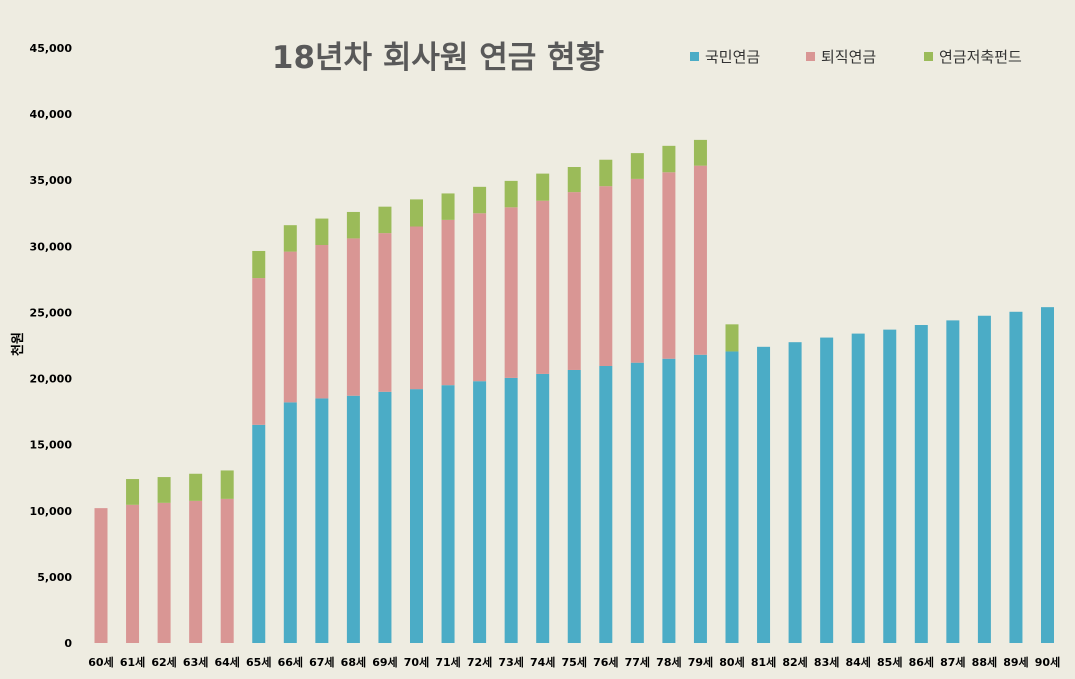 The image size is (1075, 679). What do you see at coordinates (984, 662) in the screenshot?
I see `x-tick-label: 88세` at bounding box center [984, 662].